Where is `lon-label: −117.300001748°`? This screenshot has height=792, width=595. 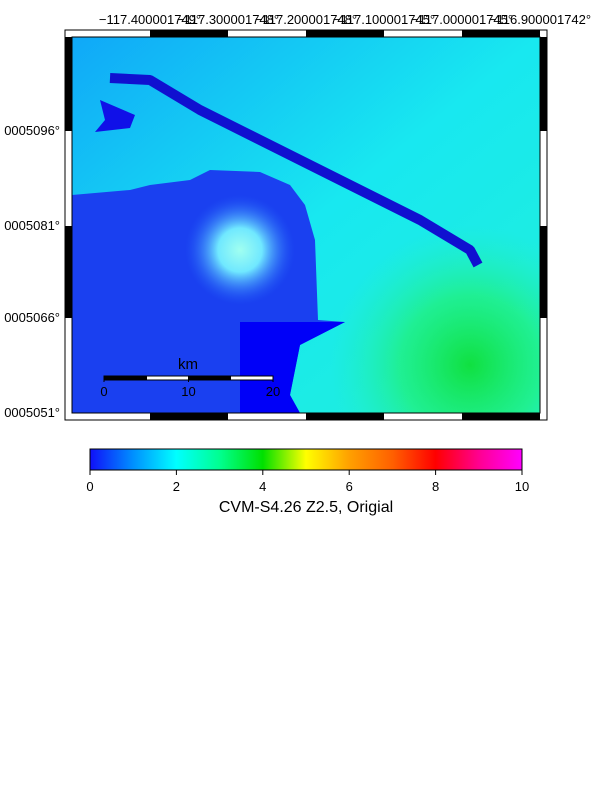
lon-label: −117.300001748° is located at coordinates (228, 19).